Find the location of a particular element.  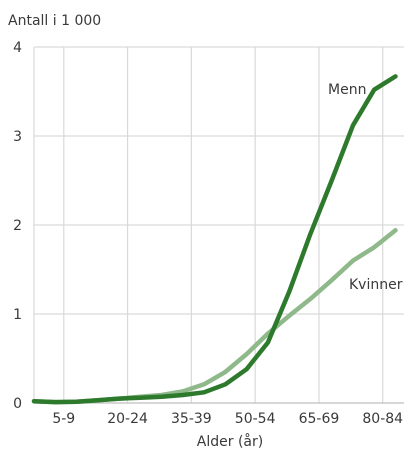

y-tick-label: 3 is located at coordinates (17, 137).